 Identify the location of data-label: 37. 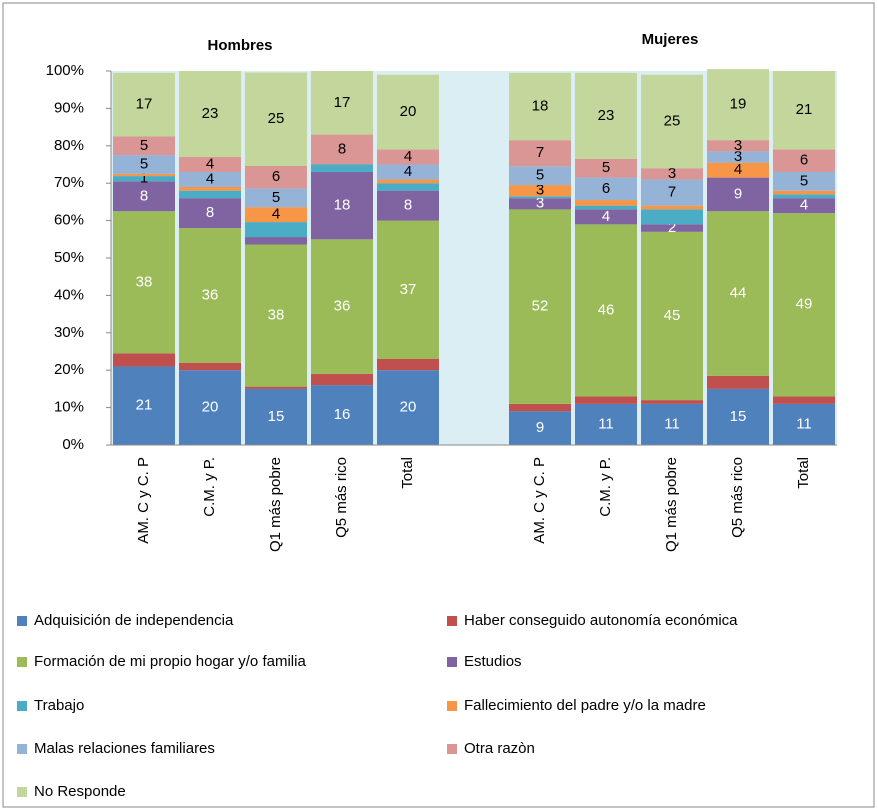
(408, 289).